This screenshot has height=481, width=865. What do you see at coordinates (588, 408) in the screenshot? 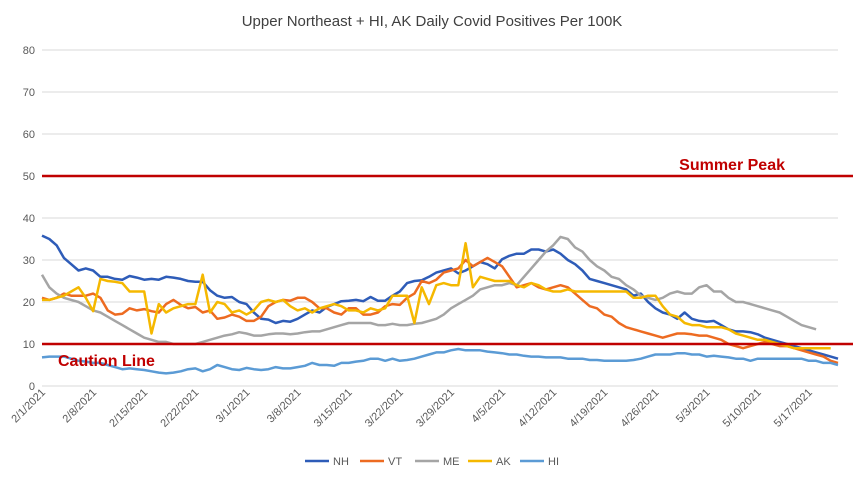
I see `x-tick-label: 4/19/2021` at bounding box center [588, 408].